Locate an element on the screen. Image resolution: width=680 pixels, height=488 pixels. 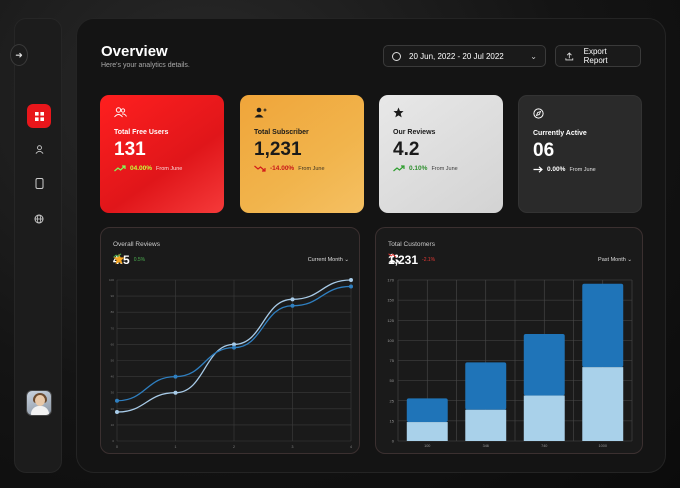
y-tick-label: 170 is located at coordinates (390, 280).